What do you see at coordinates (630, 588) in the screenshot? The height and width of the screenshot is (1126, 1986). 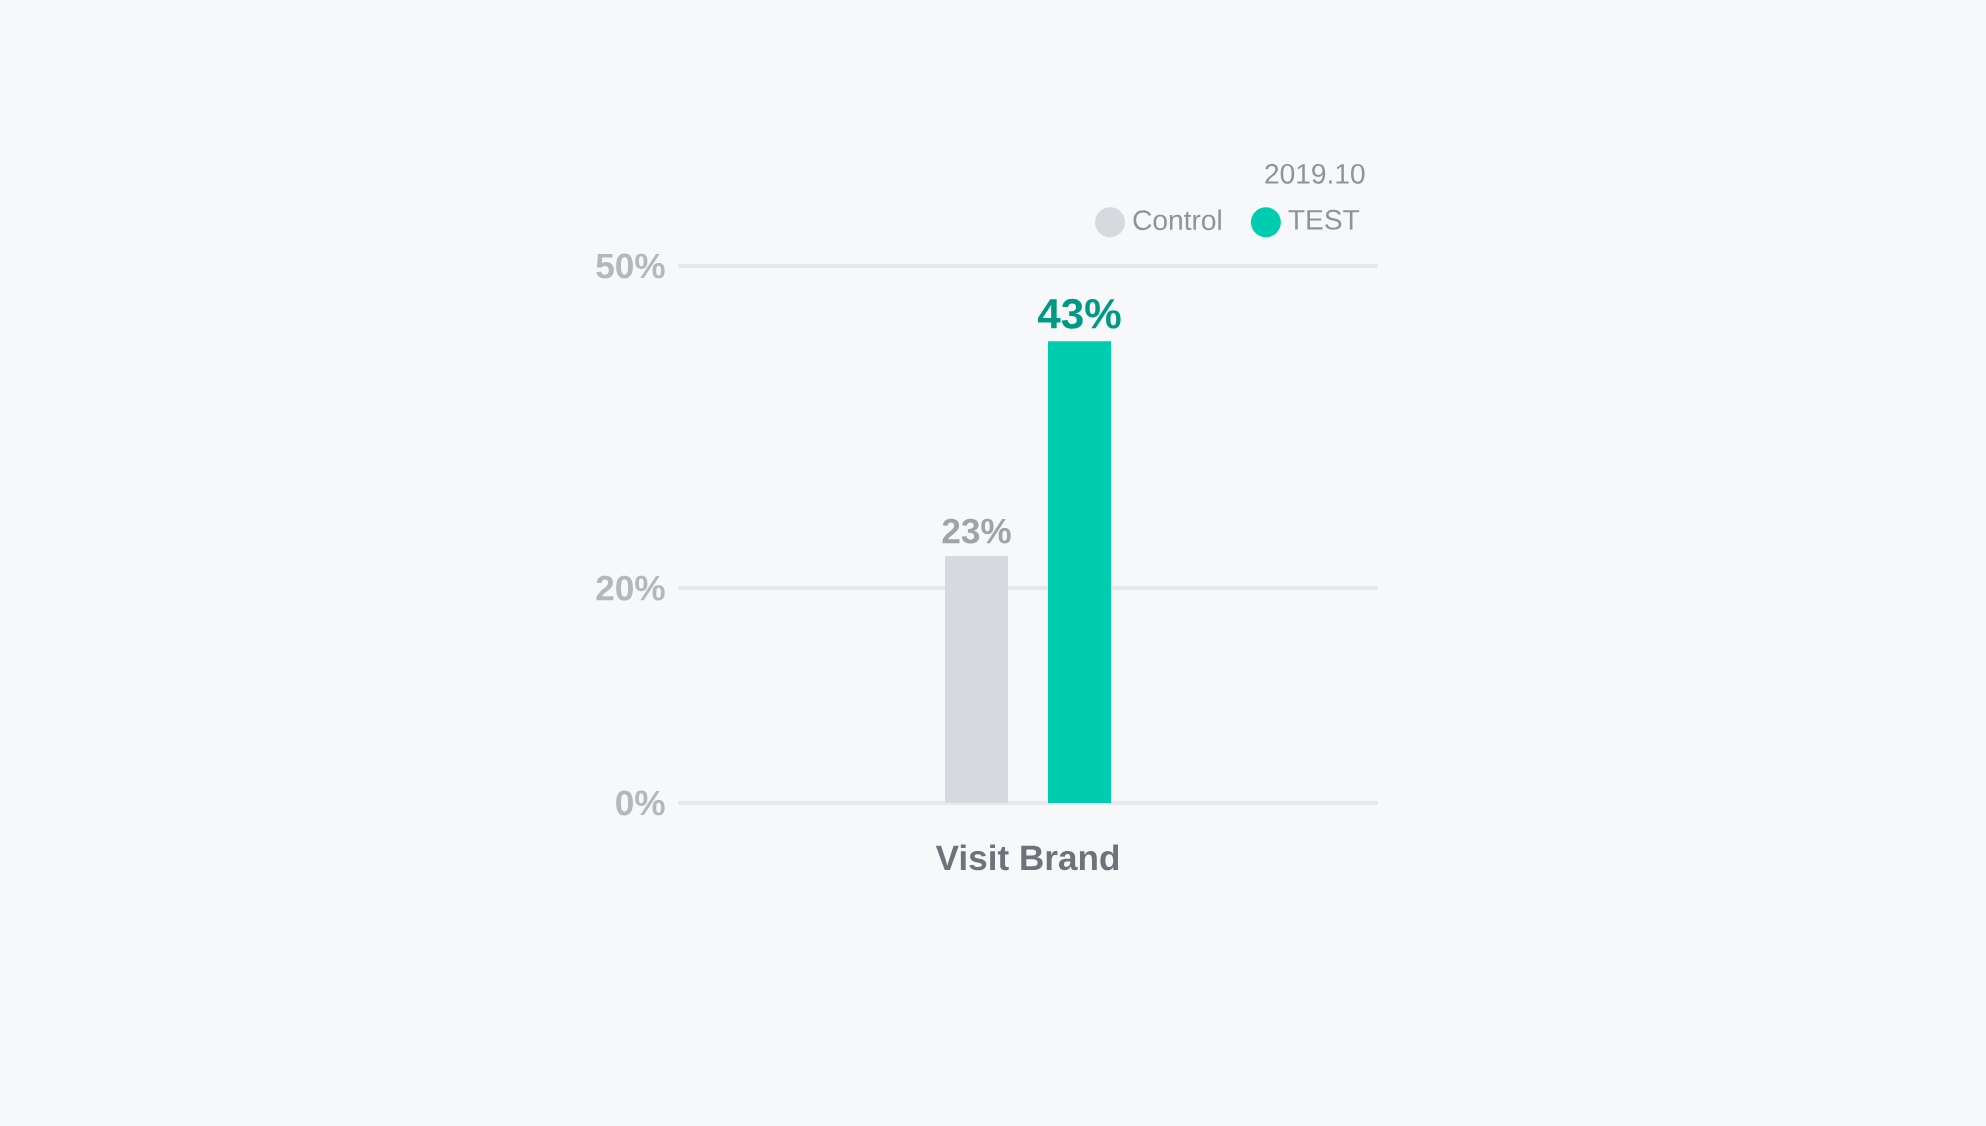 I see `y-tick-label: 20%` at bounding box center [630, 588].